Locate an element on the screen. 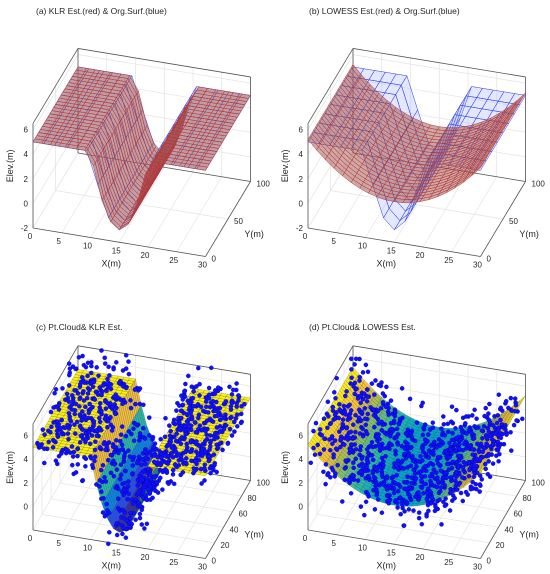 This screenshot has height=574, width=550. panel-b-z-tick: 2 is located at coordinates (301, 179).